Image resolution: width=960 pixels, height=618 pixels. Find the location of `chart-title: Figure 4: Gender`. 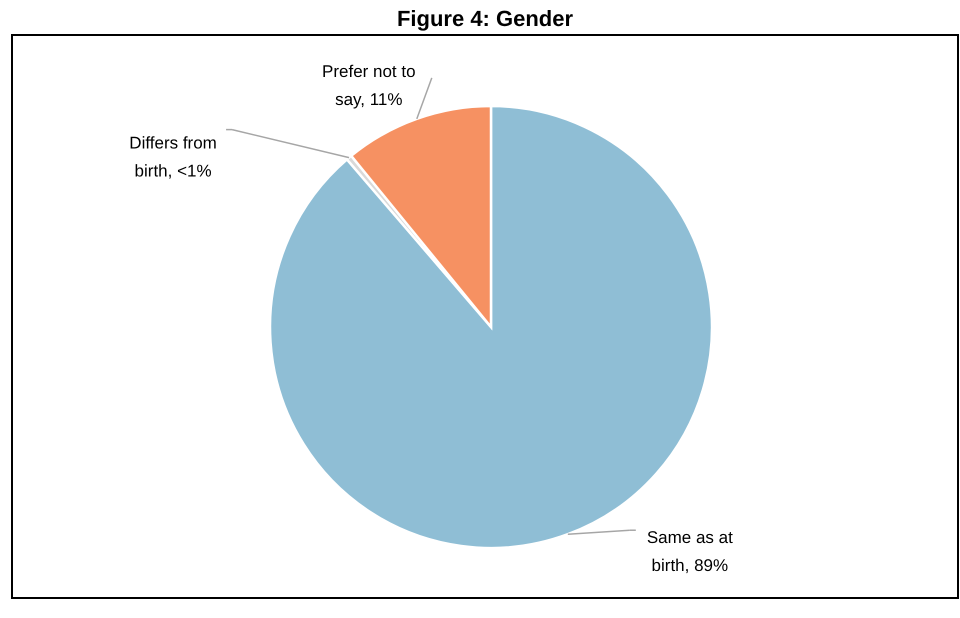

chart-title: Figure 4: Gender is located at coordinates (485, 18).